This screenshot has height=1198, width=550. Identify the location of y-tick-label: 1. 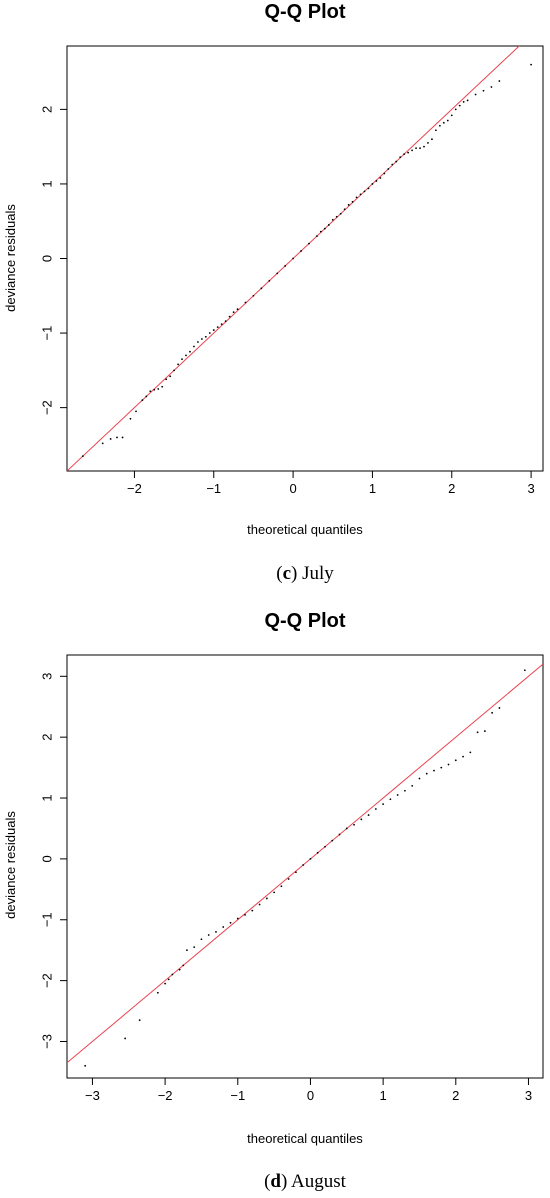
(47, 183).